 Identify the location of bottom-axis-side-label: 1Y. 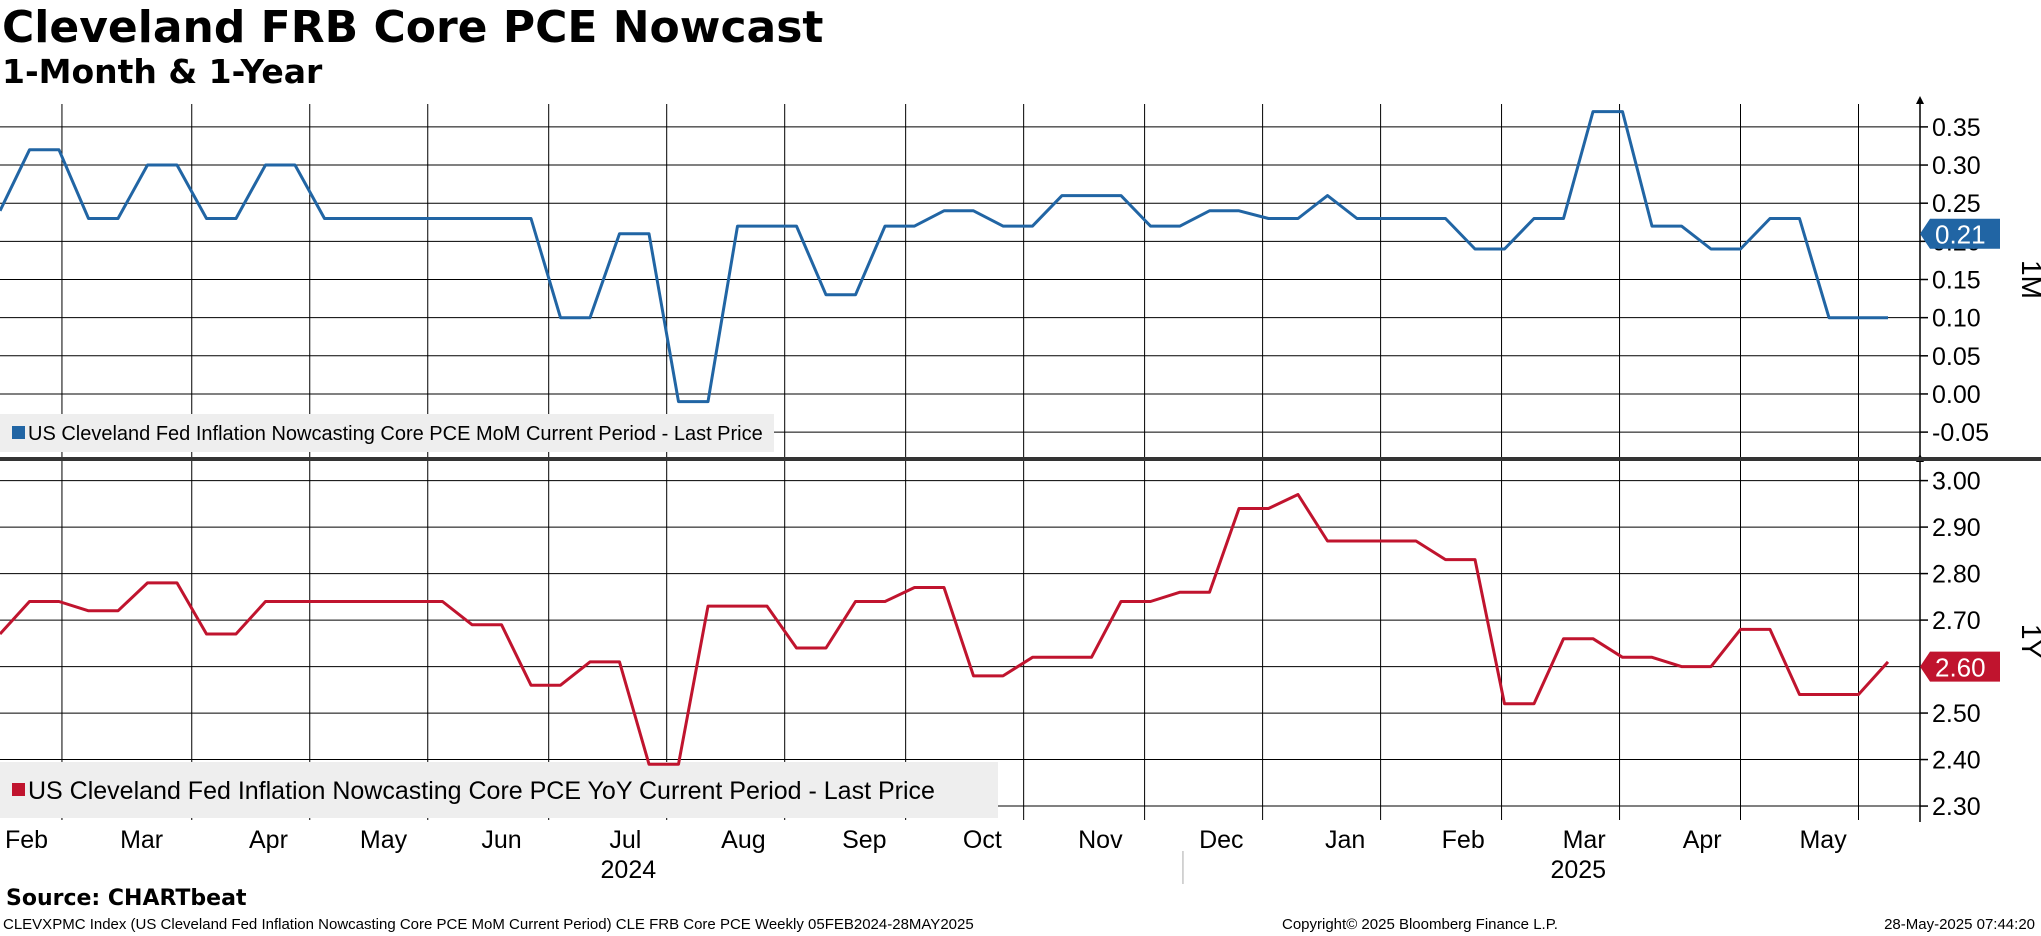
(2028, 641).